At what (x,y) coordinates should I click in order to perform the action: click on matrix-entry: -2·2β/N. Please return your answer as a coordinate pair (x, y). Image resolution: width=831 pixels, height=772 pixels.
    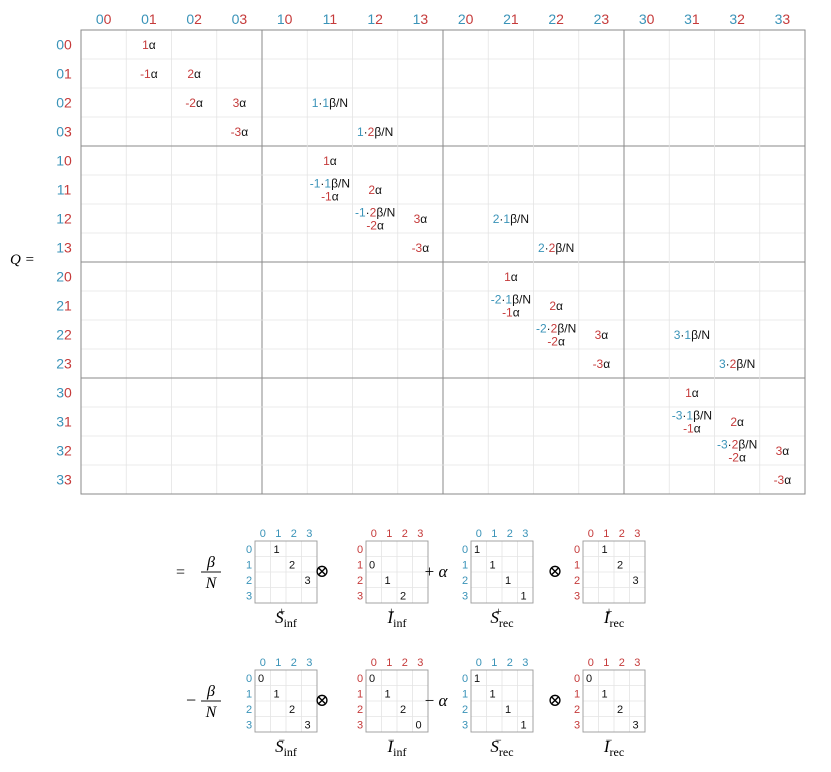
    Looking at the image, I should click on (556, 329).